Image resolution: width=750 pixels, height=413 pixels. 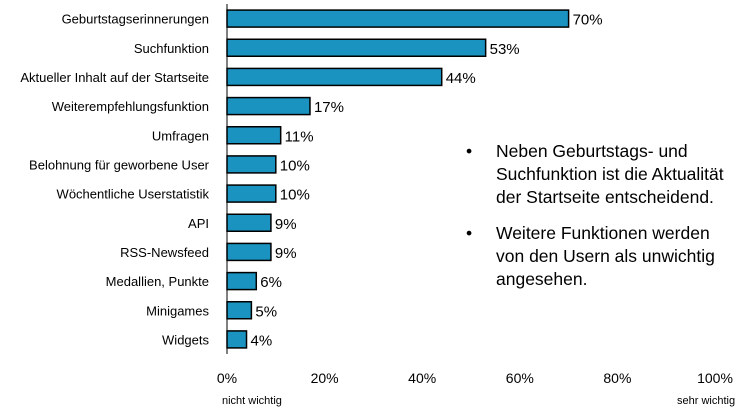 What do you see at coordinates (325, 378) in the screenshot?
I see `x-tick-label: 20%` at bounding box center [325, 378].